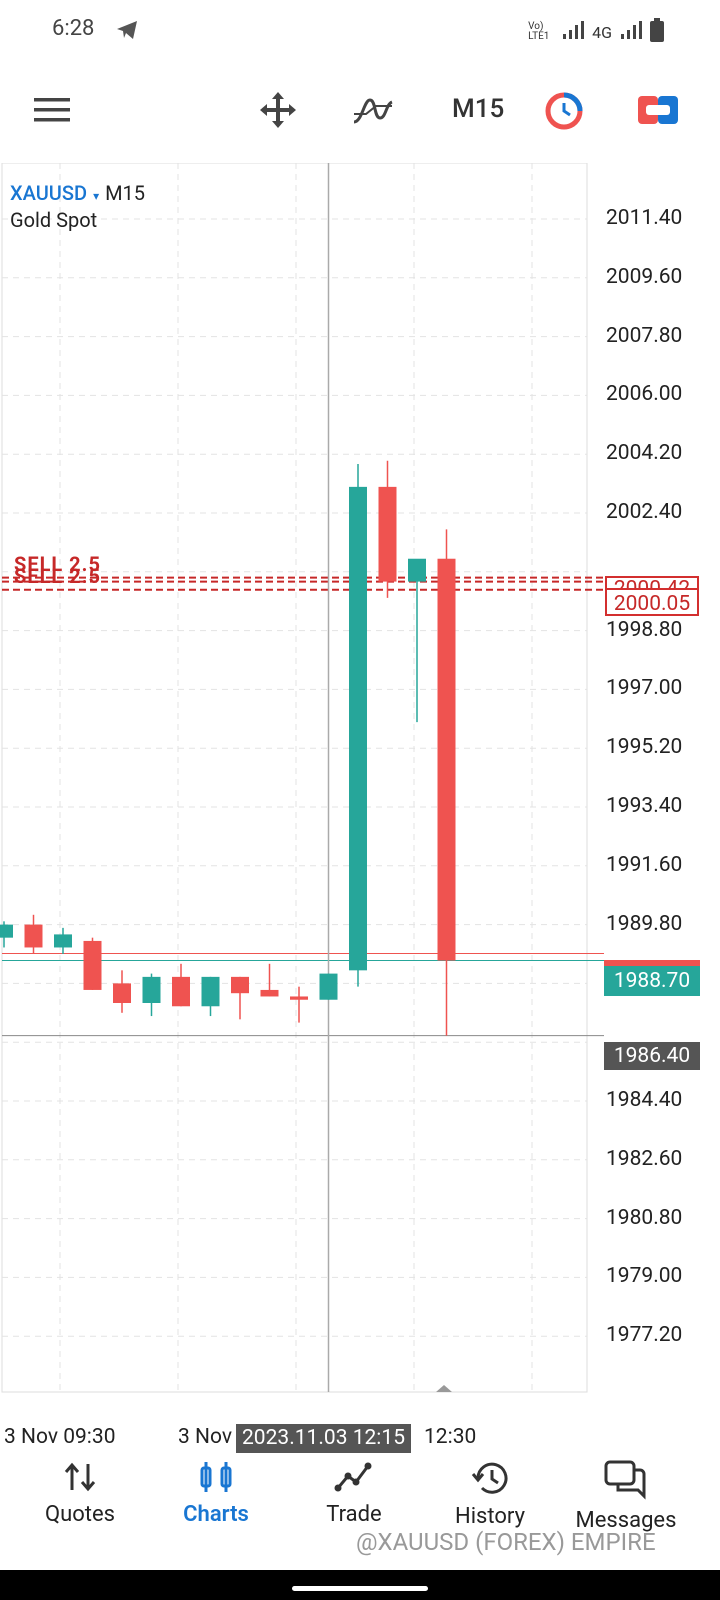  I want to click on time-axis-label: 3 Nov 09:30, so click(60, 1437).